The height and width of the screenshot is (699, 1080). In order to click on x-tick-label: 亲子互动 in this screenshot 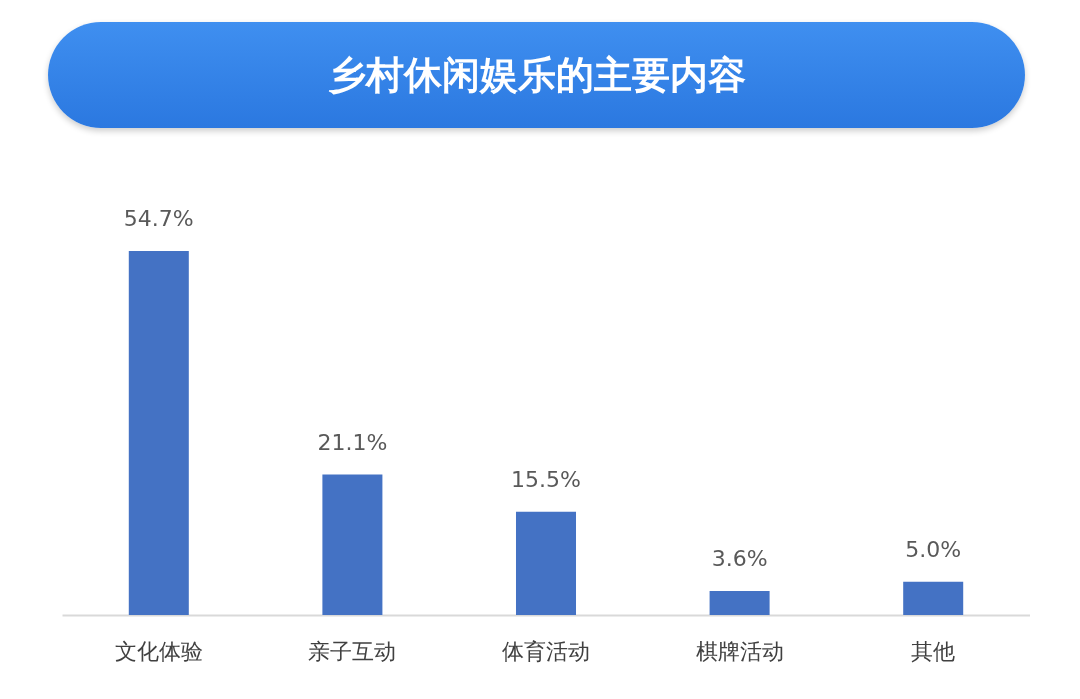, I will do `click(352, 651)`.